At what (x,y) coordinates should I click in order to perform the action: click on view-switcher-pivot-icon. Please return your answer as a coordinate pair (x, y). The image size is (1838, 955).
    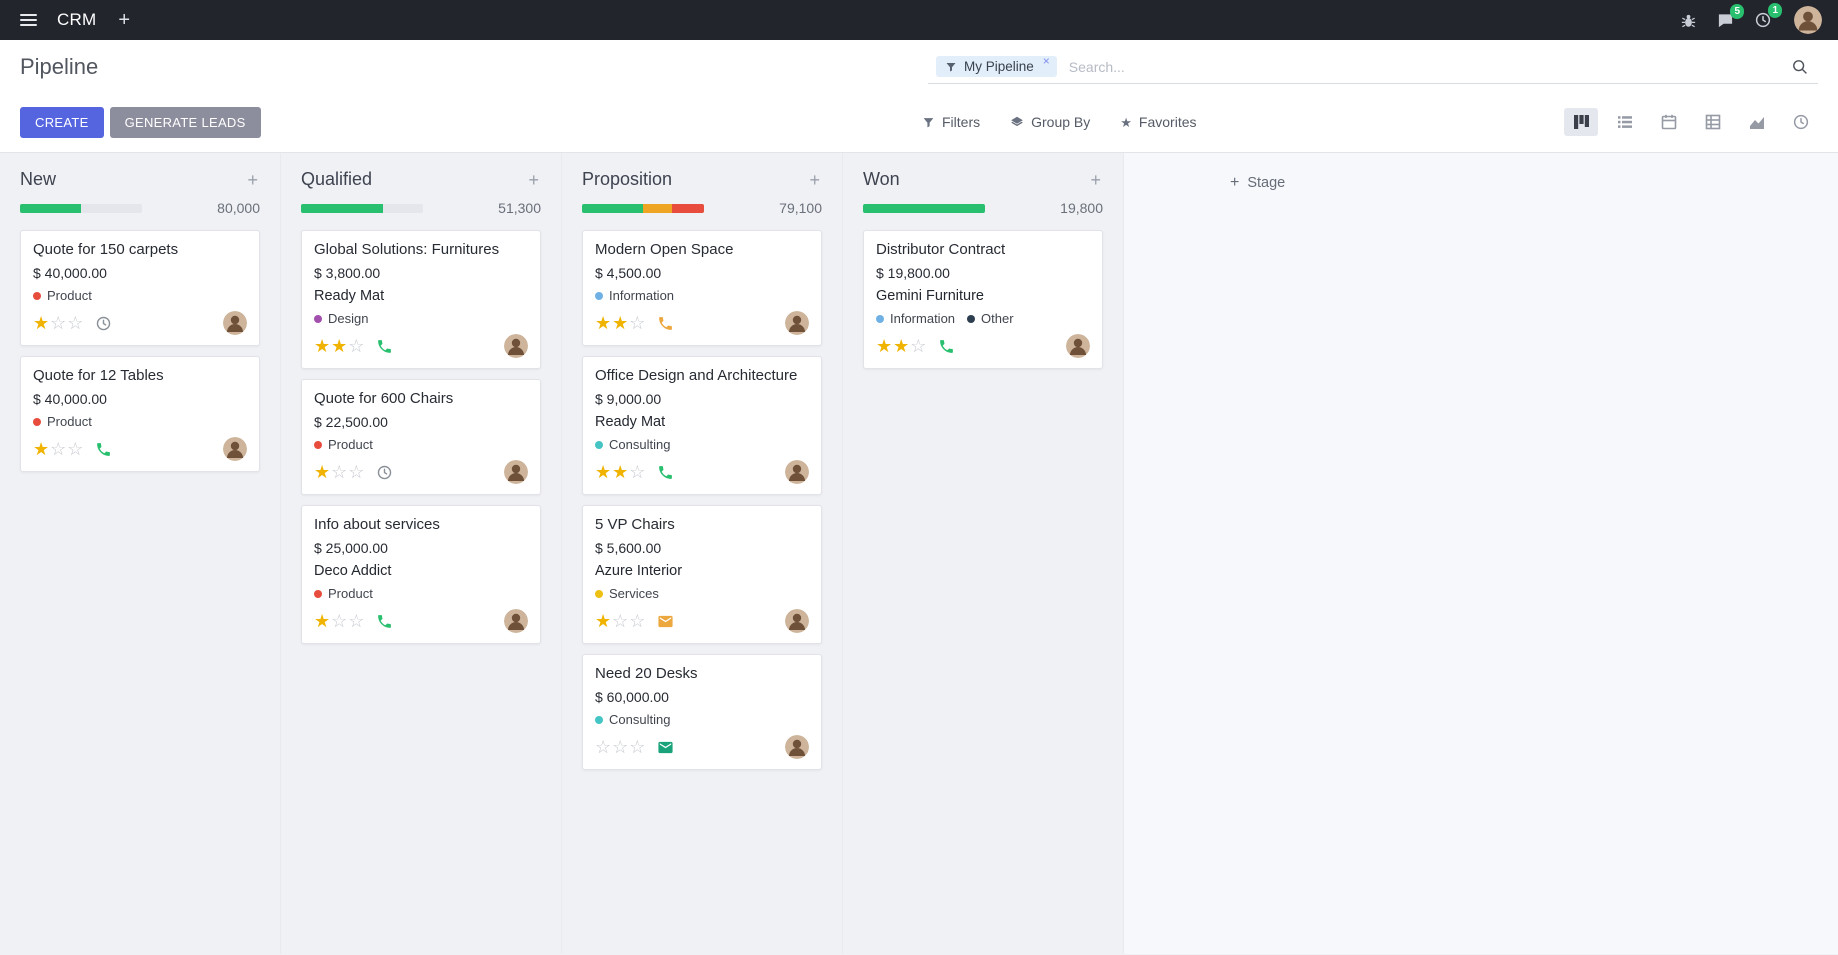
    Looking at the image, I should click on (1713, 122).